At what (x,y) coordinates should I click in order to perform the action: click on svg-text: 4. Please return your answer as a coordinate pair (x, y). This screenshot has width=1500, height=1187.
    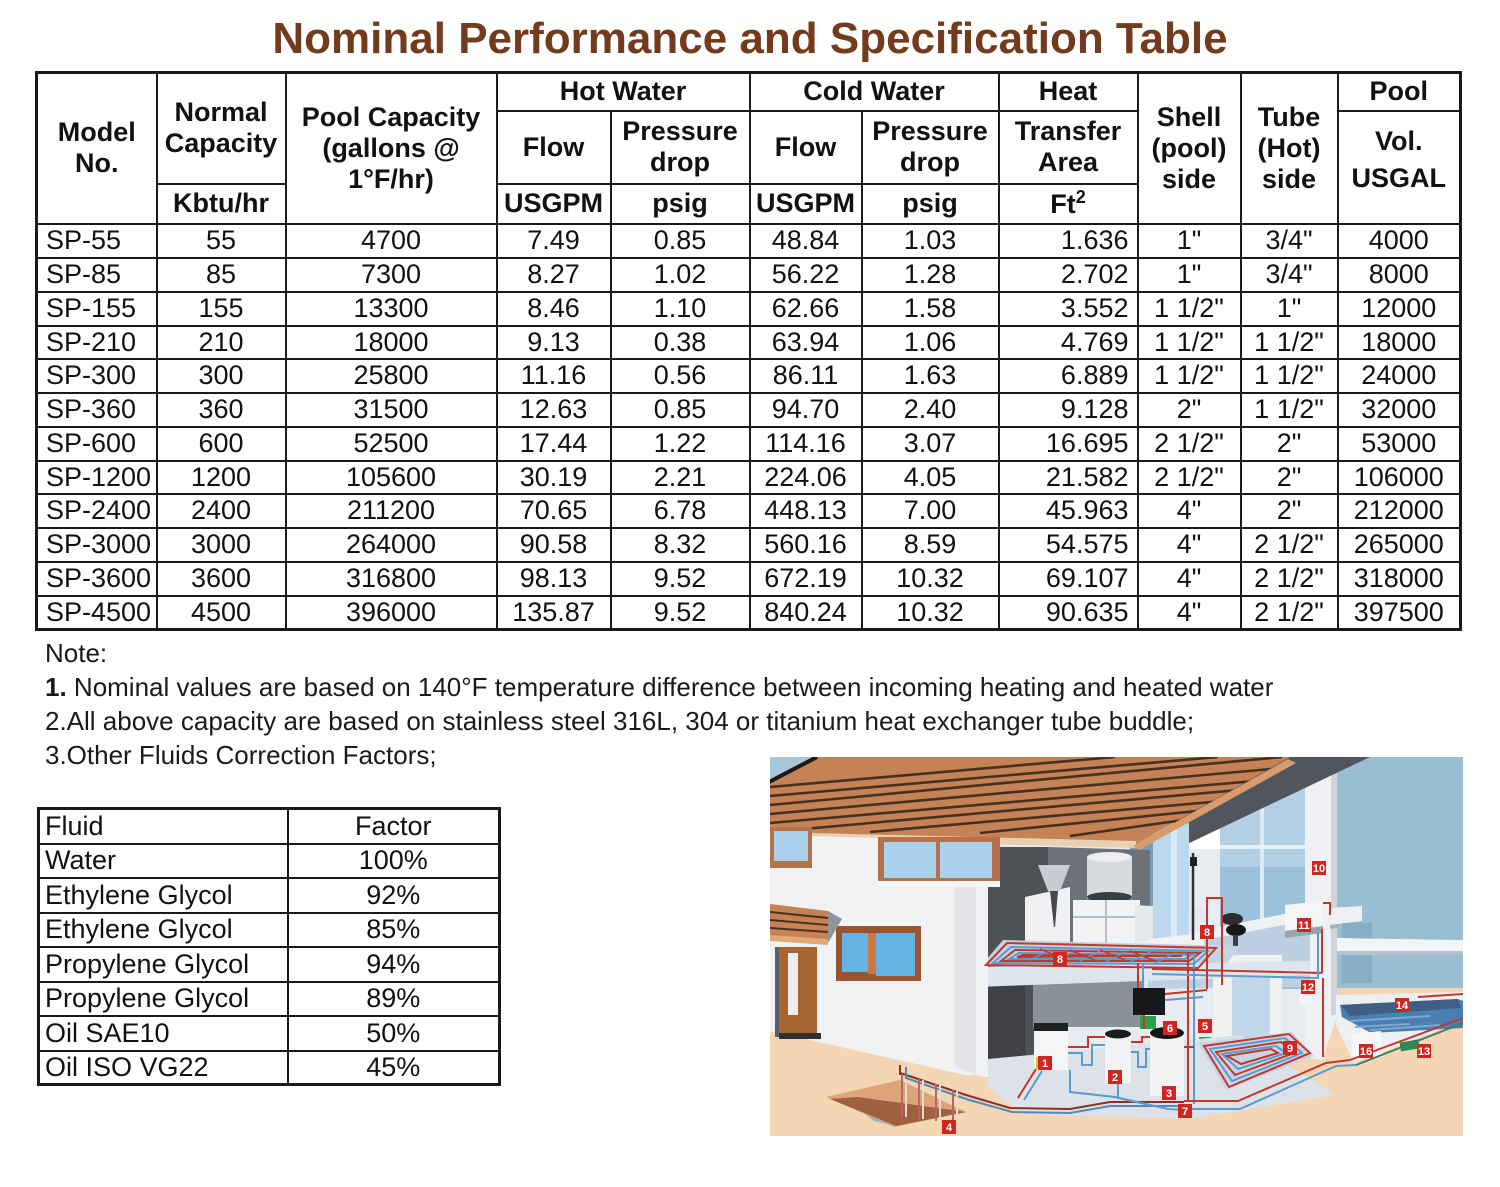
    Looking at the image, I should click on (949, 1128).